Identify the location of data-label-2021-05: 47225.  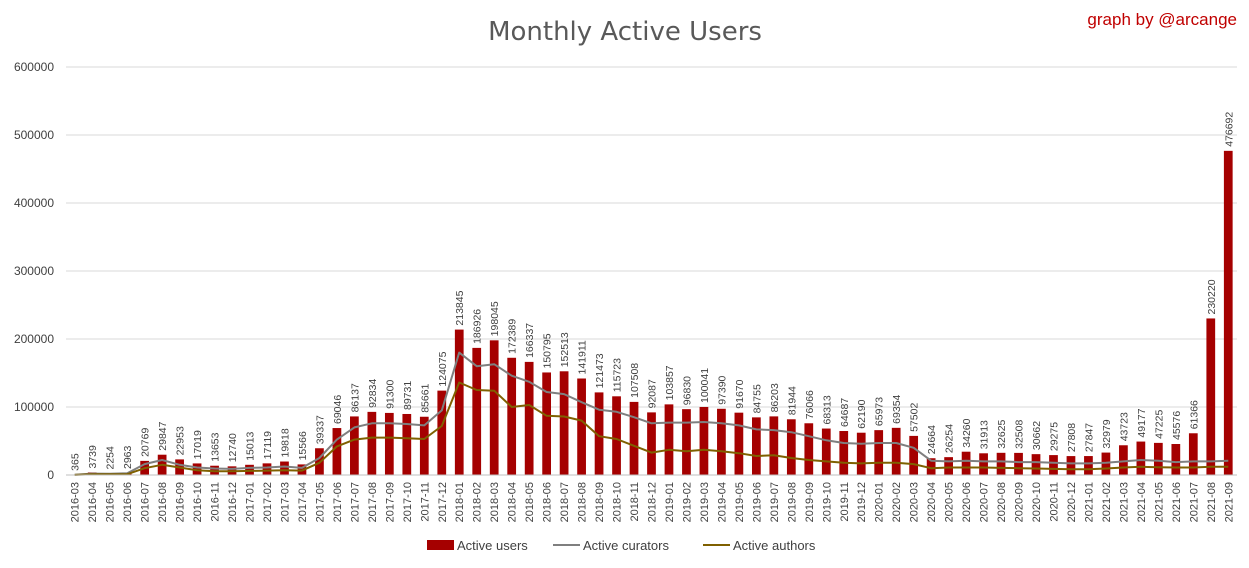
(1159, 424).